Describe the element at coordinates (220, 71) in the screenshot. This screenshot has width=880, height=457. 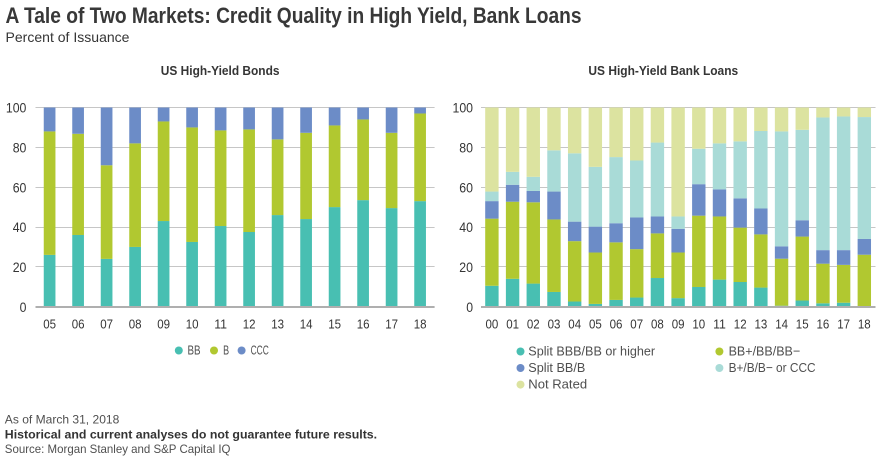
I see `svg-text: US High-Yield Bonds` at that location.